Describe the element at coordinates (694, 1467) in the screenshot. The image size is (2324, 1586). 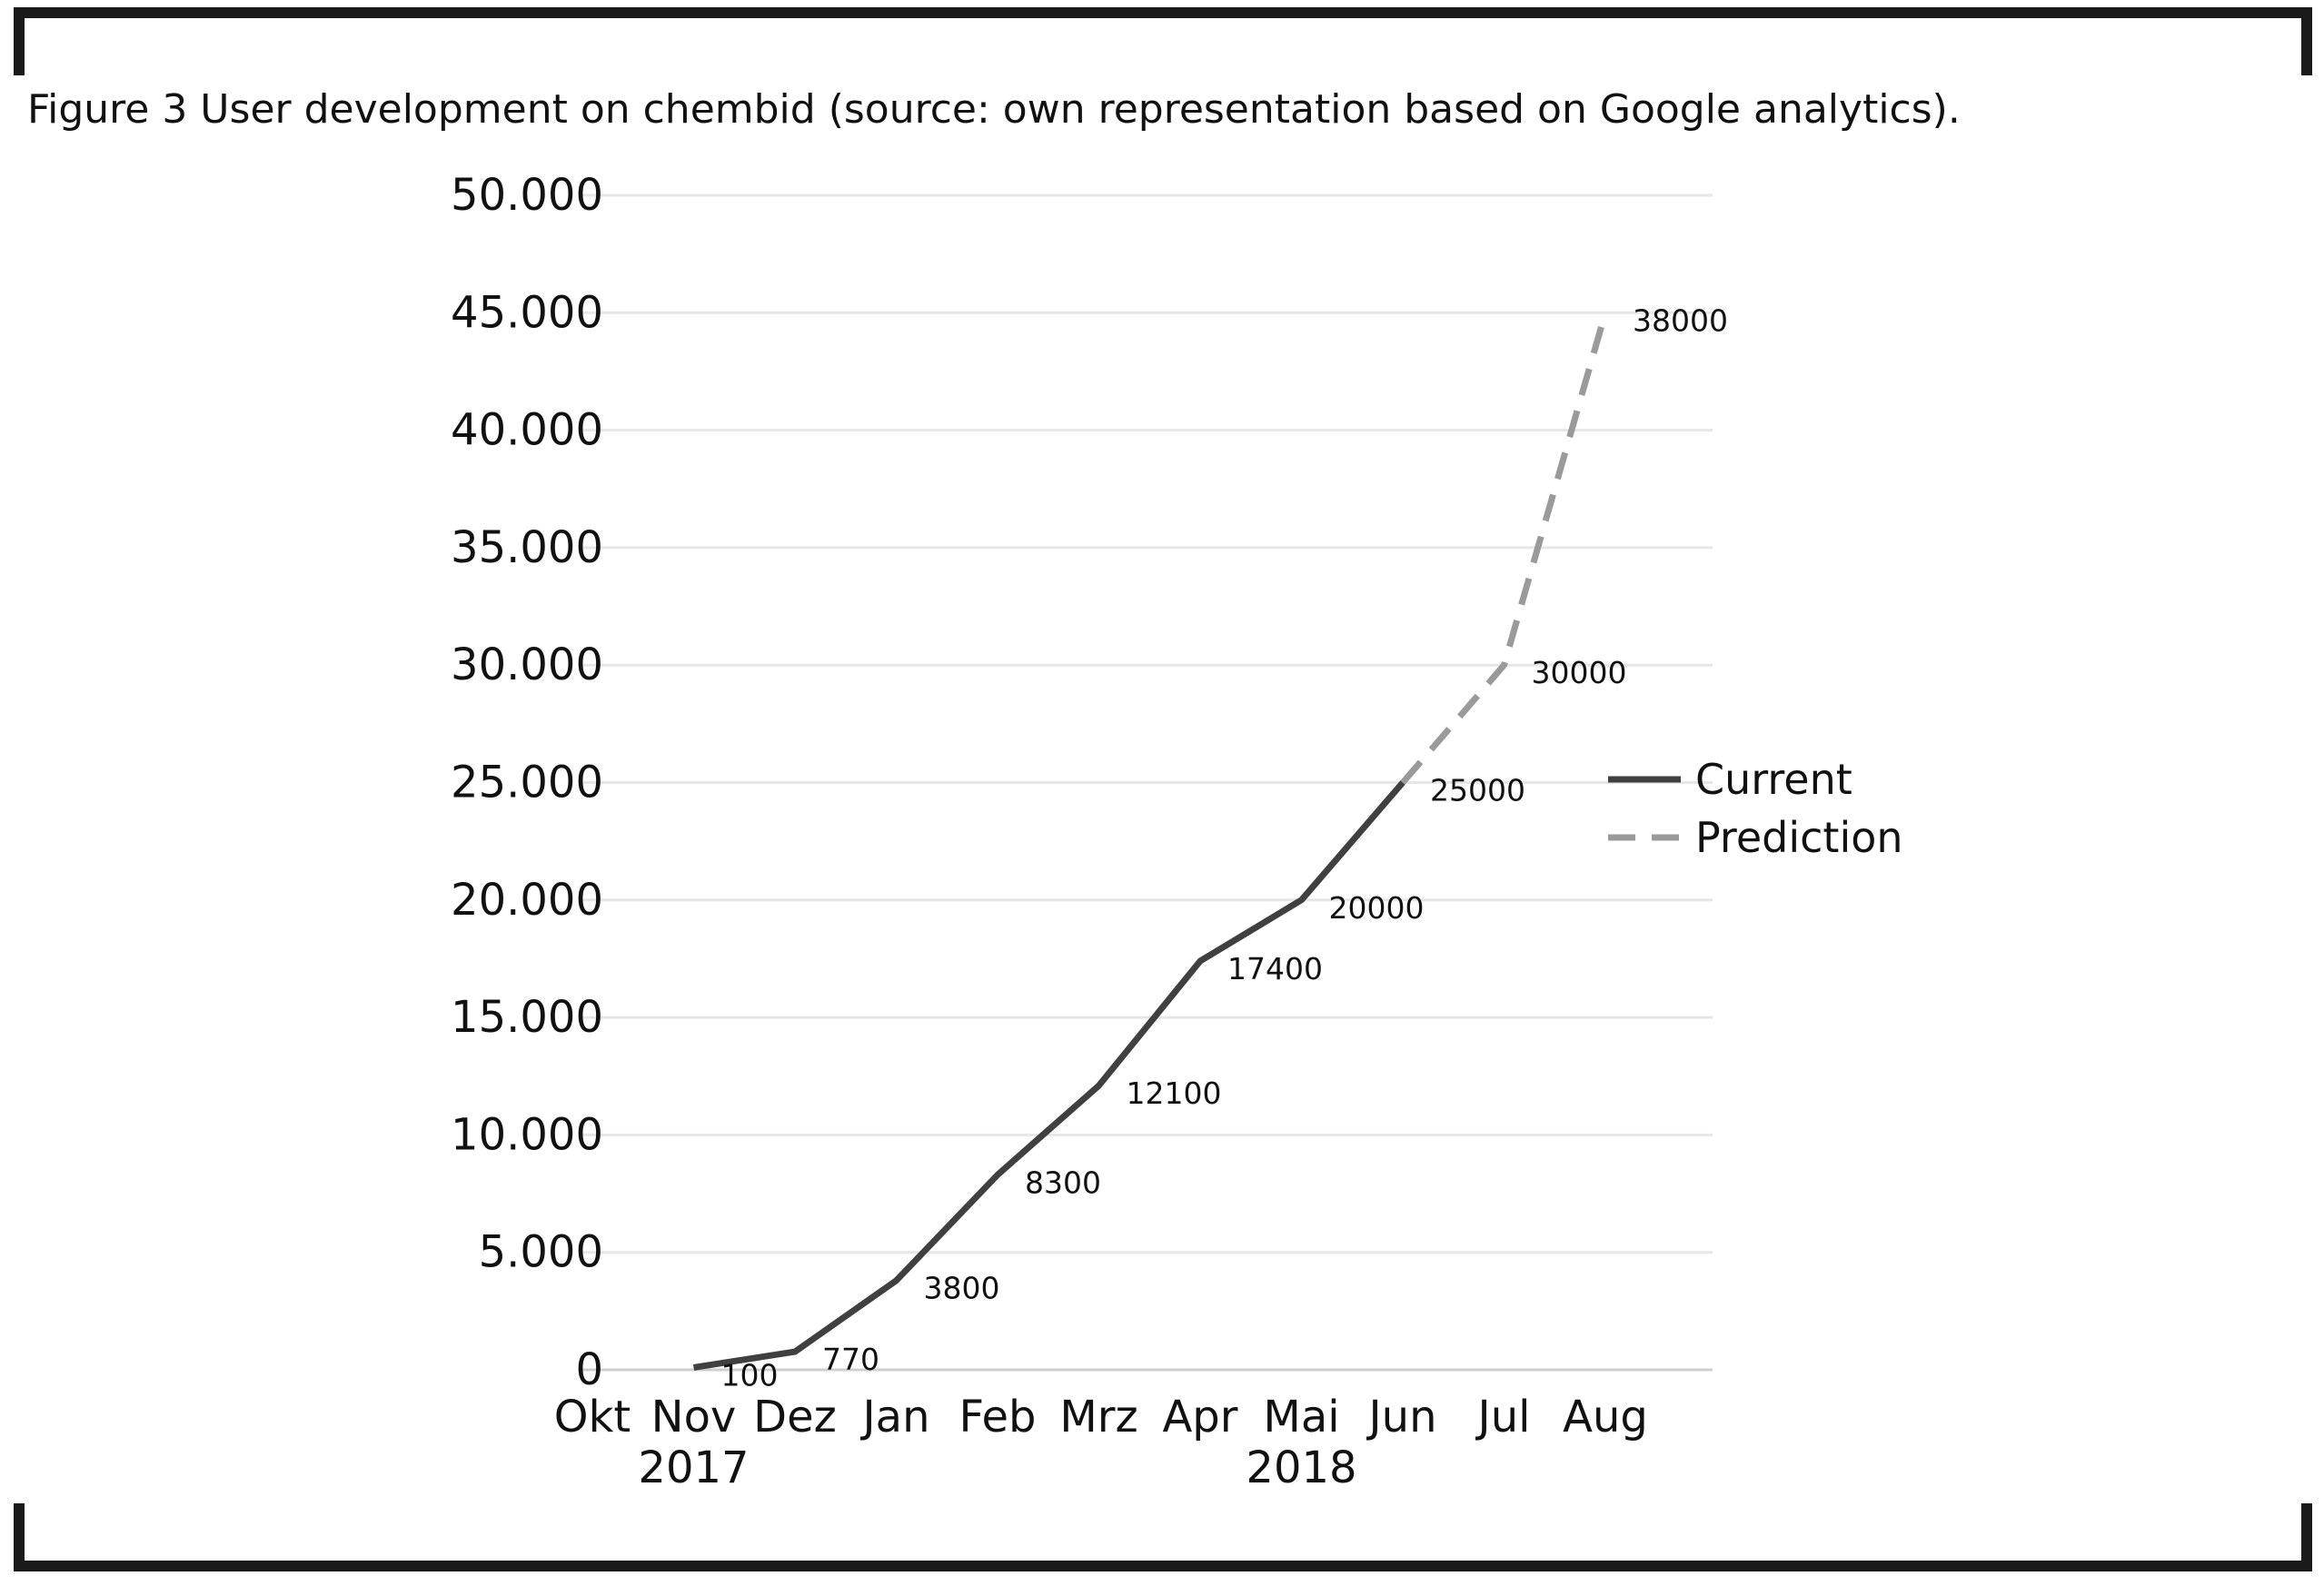
I see `year-label: 2017` at that location.